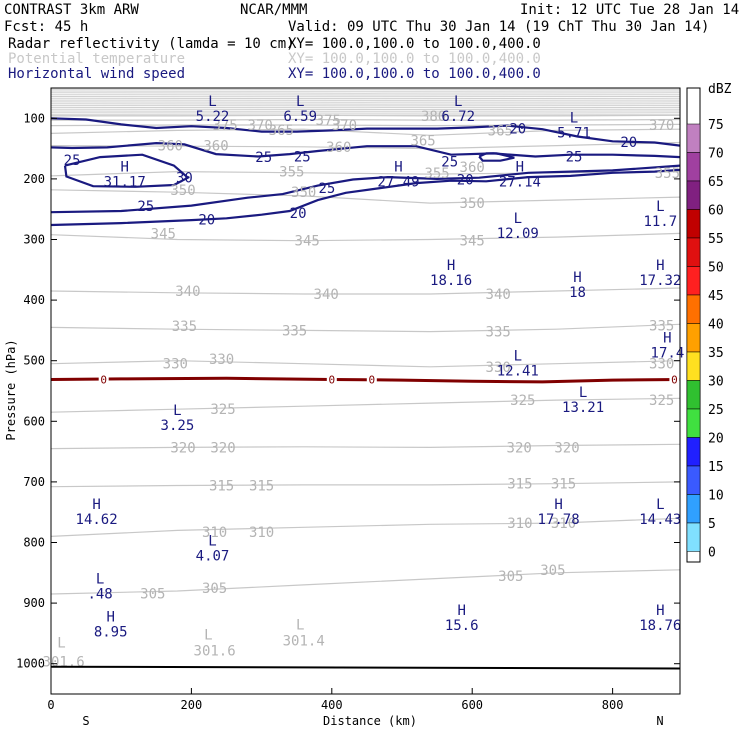 This screenshot has height=740, width=740. What do you see at coordinates (498, 368) in the screenshot?
I see `theta-label: 330` at bounding box center [498, 368].